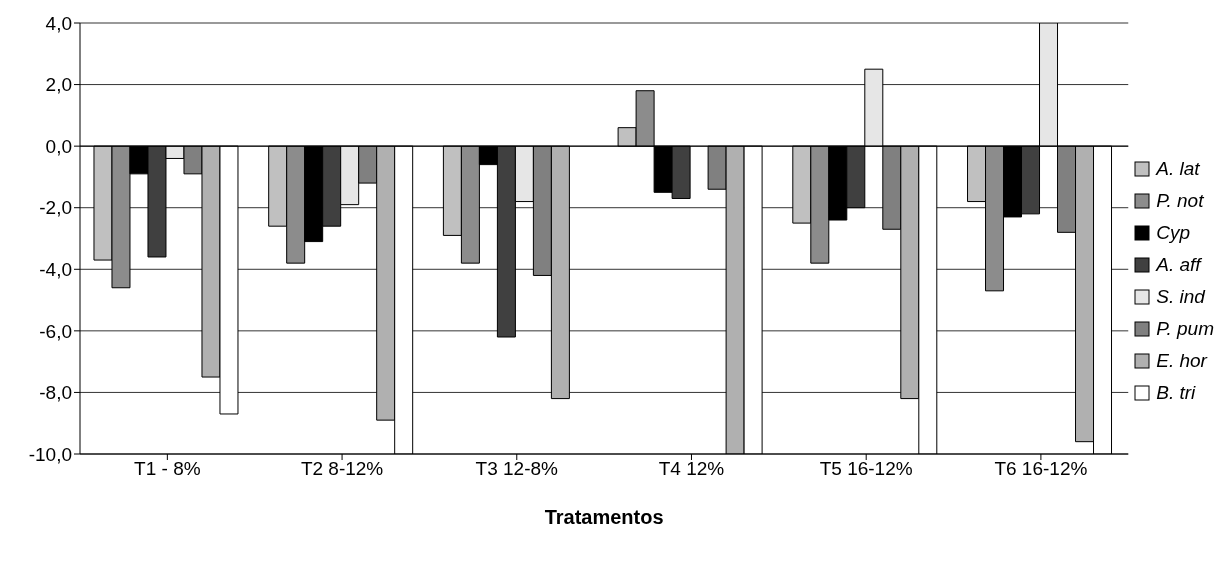  What do you see at coordinates (50, 454) in the screenshot?
I see `y-tick-label: -10,0` at bounding box center [50, 454].